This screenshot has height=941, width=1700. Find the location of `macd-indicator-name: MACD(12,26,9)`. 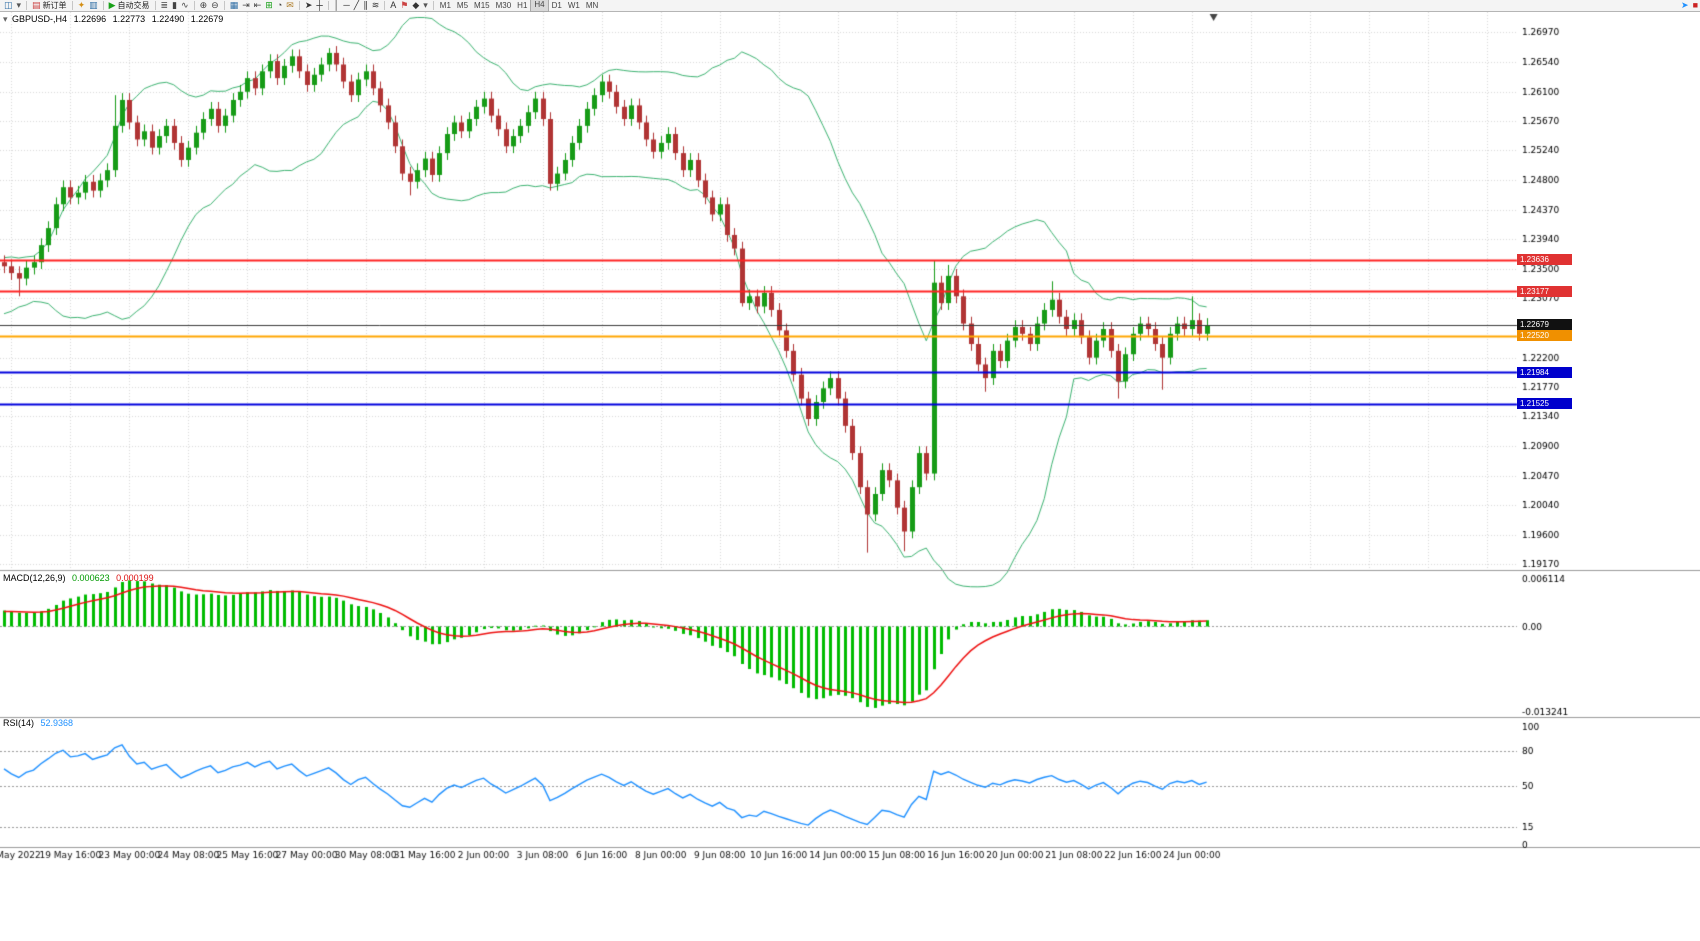

macd-indicator-name: MACD(12,26,9) is located at coordinates (34, 578).